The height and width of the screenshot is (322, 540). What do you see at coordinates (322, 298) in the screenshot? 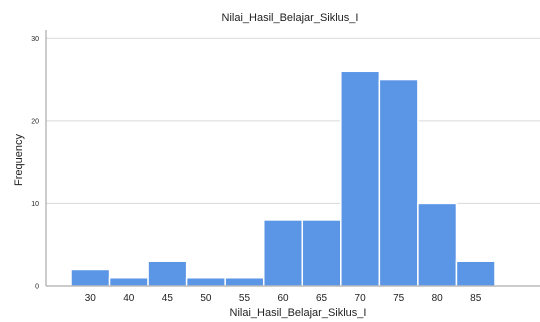
I see `x-tick-label: 65` at bounding box center [322, 298].